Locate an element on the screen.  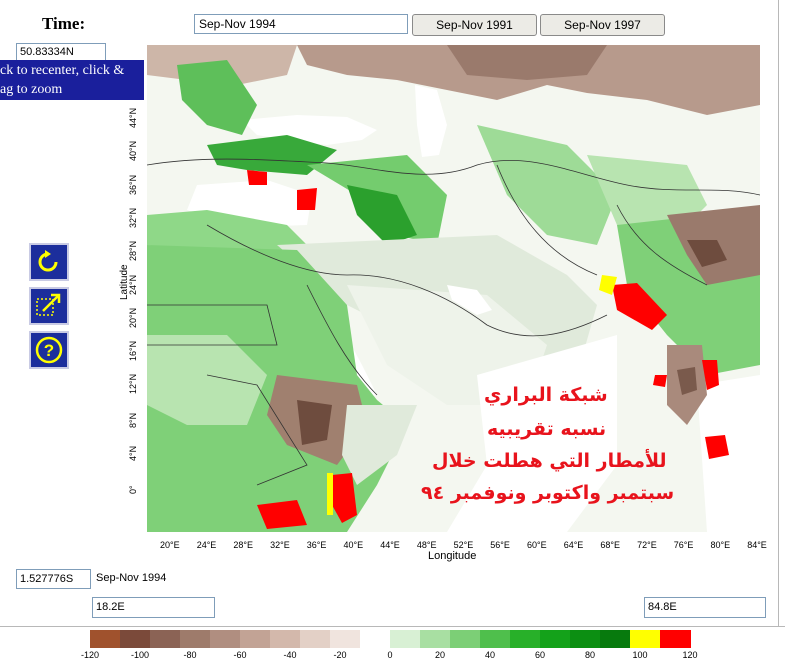
refresh-icon is located at coordinates (48, 261).